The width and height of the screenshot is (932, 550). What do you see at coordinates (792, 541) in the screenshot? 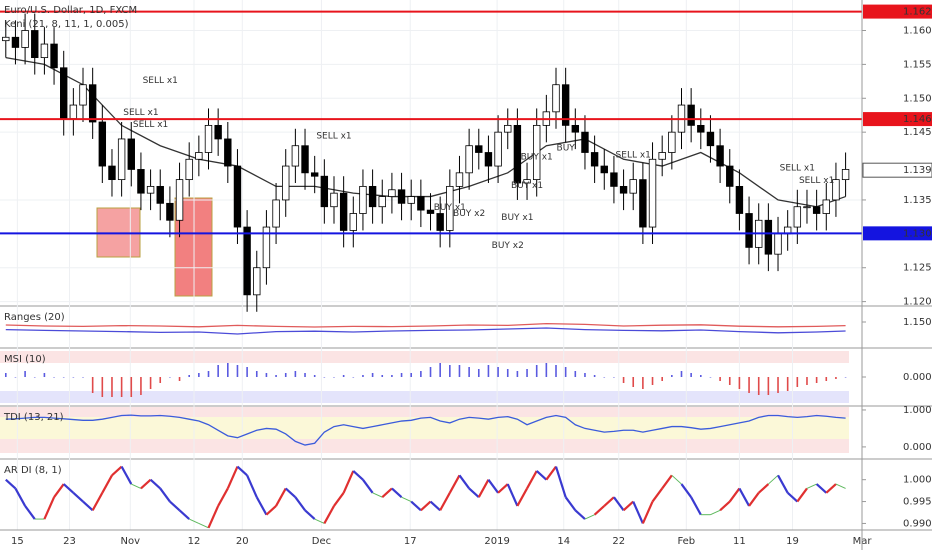
I see `x-tick-label: 19` at bounding box center [792, 541].